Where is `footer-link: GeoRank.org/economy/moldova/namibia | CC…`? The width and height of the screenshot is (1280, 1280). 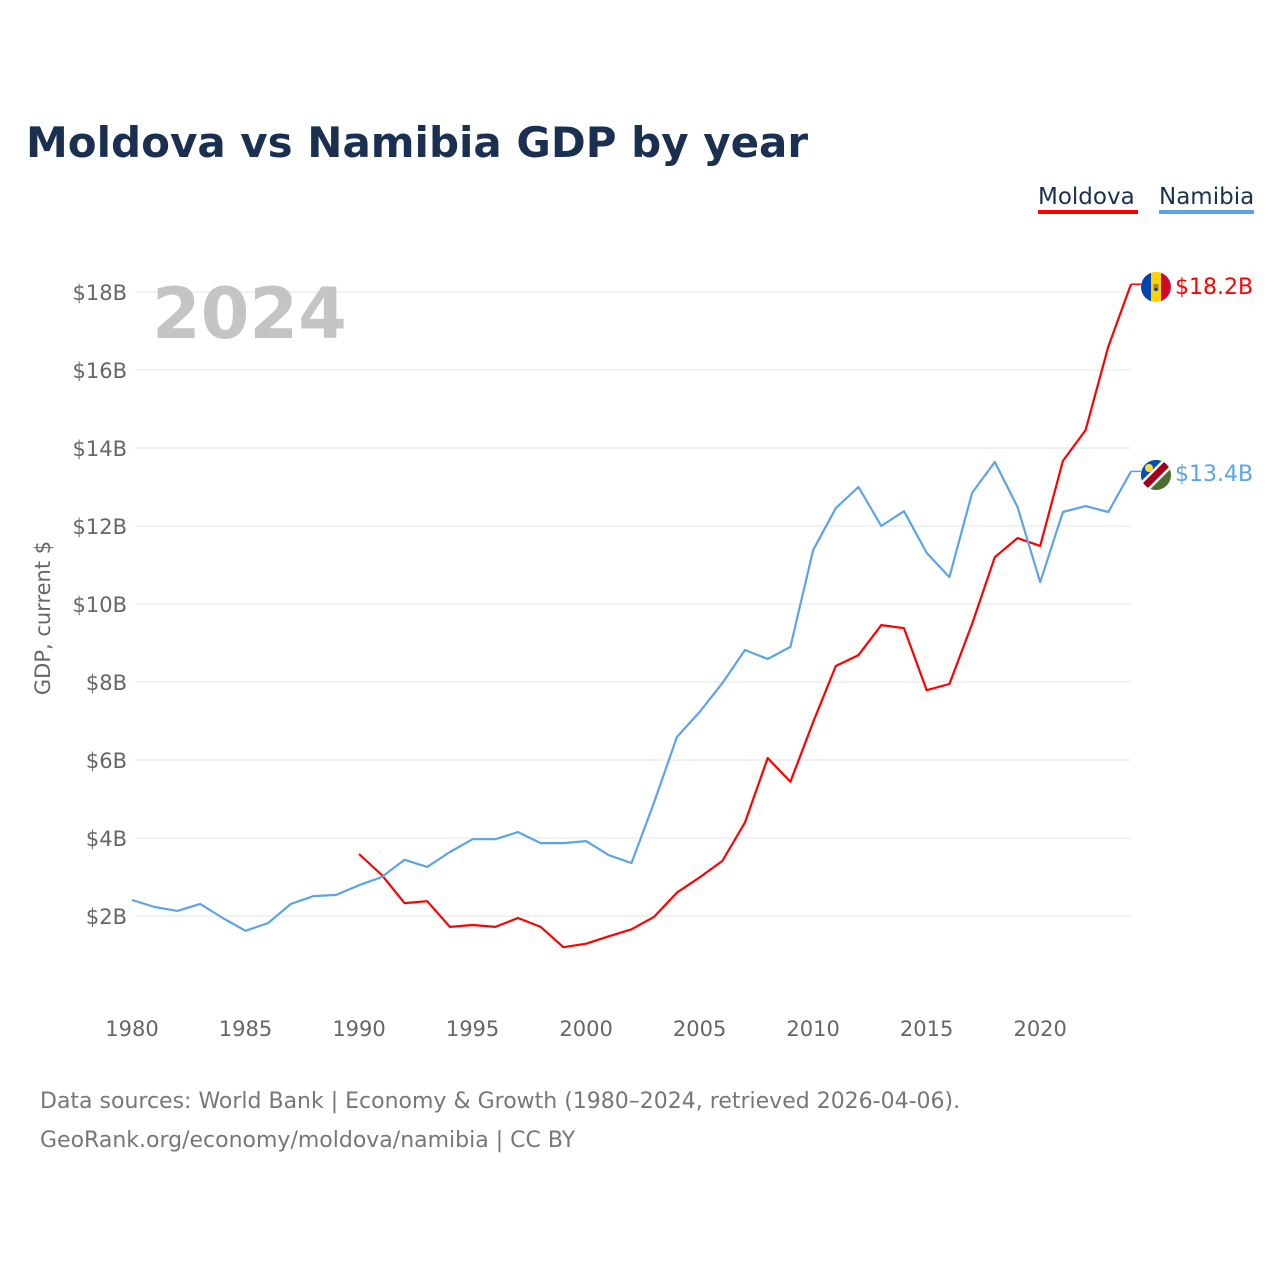 footer-link: GeoRank.org/economy/moldova/namibia | CC… is located at coordinates (308, 1140).